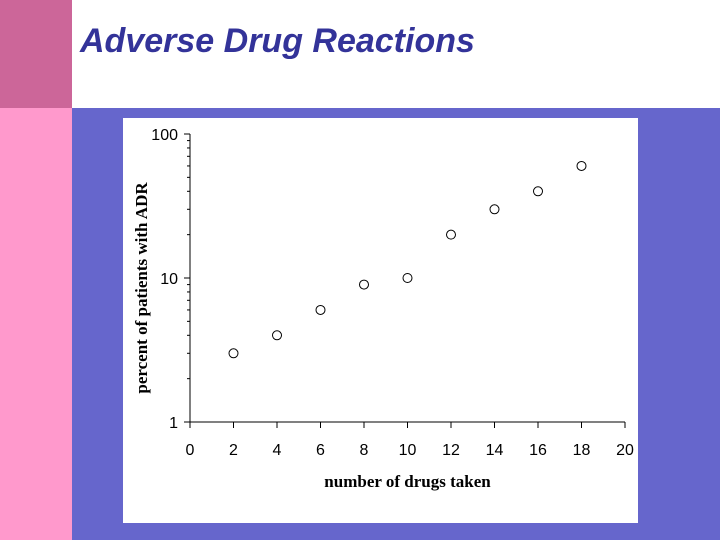 This screenshot has height=540, width=720. I want to click on y-axis-ticks: 1 10 100, so click(170, 279).